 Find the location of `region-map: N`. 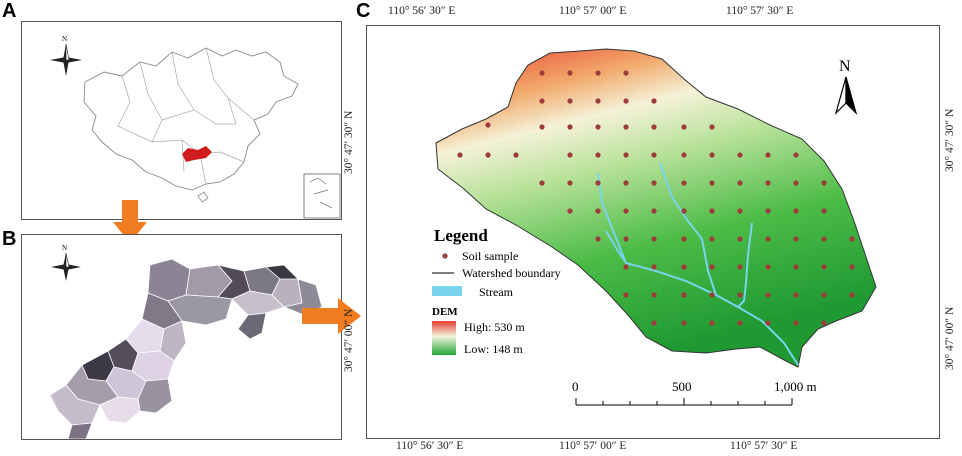

region-map: N is located at coordinates (186, 342).